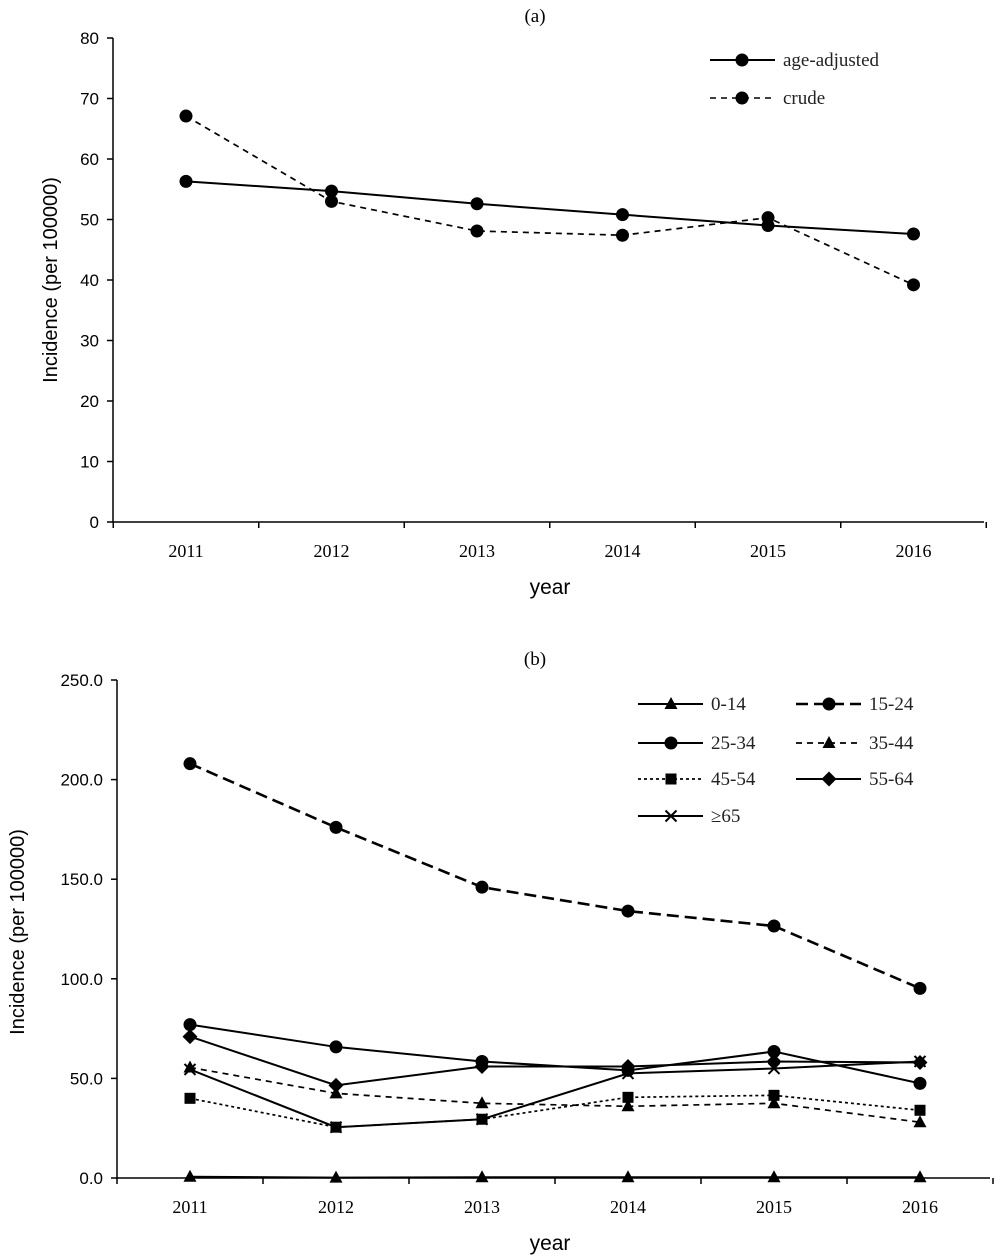 The width and height of the screenshot is (1000, 1260). I want to click on series-crude, so click(549, 200).